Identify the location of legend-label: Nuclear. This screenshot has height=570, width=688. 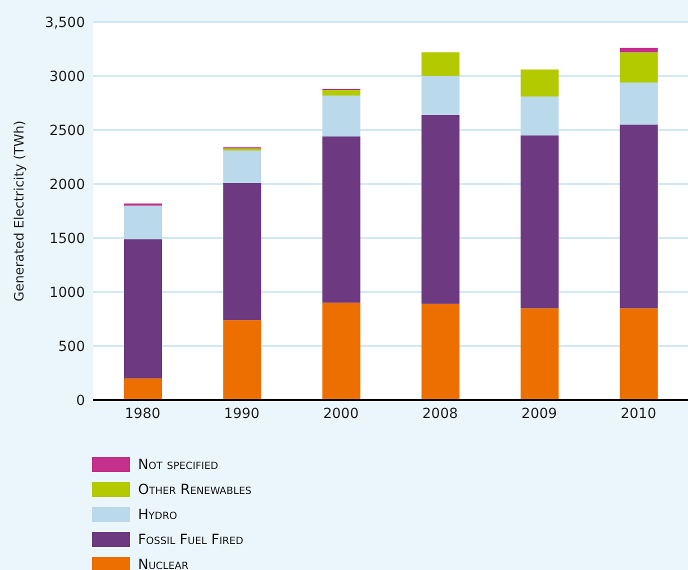
(163, 563).